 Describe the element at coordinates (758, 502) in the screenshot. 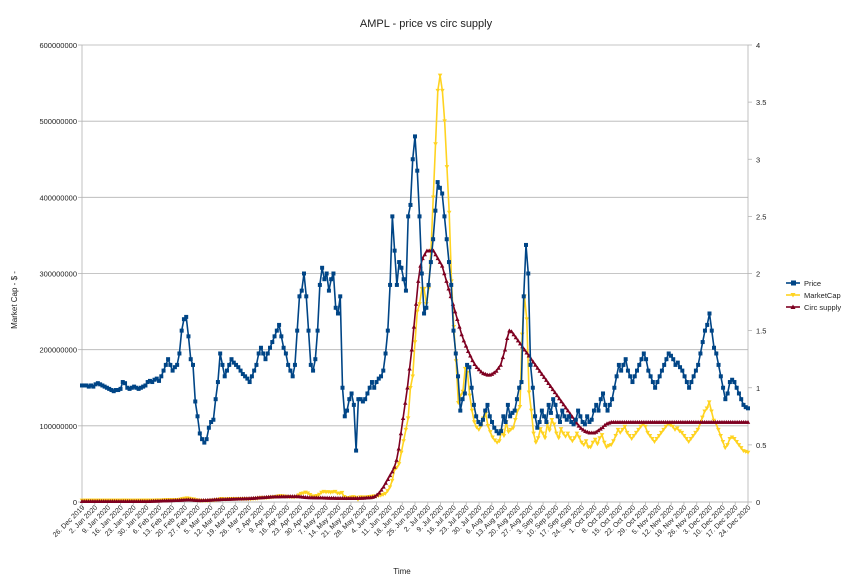

I see `y2-tick-label: 0` at that location.